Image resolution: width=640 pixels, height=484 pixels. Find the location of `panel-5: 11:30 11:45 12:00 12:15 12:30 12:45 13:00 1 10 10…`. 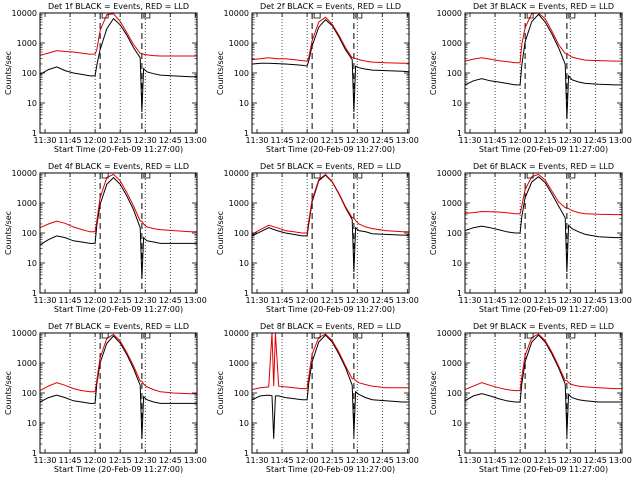

panel-5: 11:30 11:45 12:00 12:15 12:30 12:45 13:00 1 10 10… is located at coordinates (317, 238).